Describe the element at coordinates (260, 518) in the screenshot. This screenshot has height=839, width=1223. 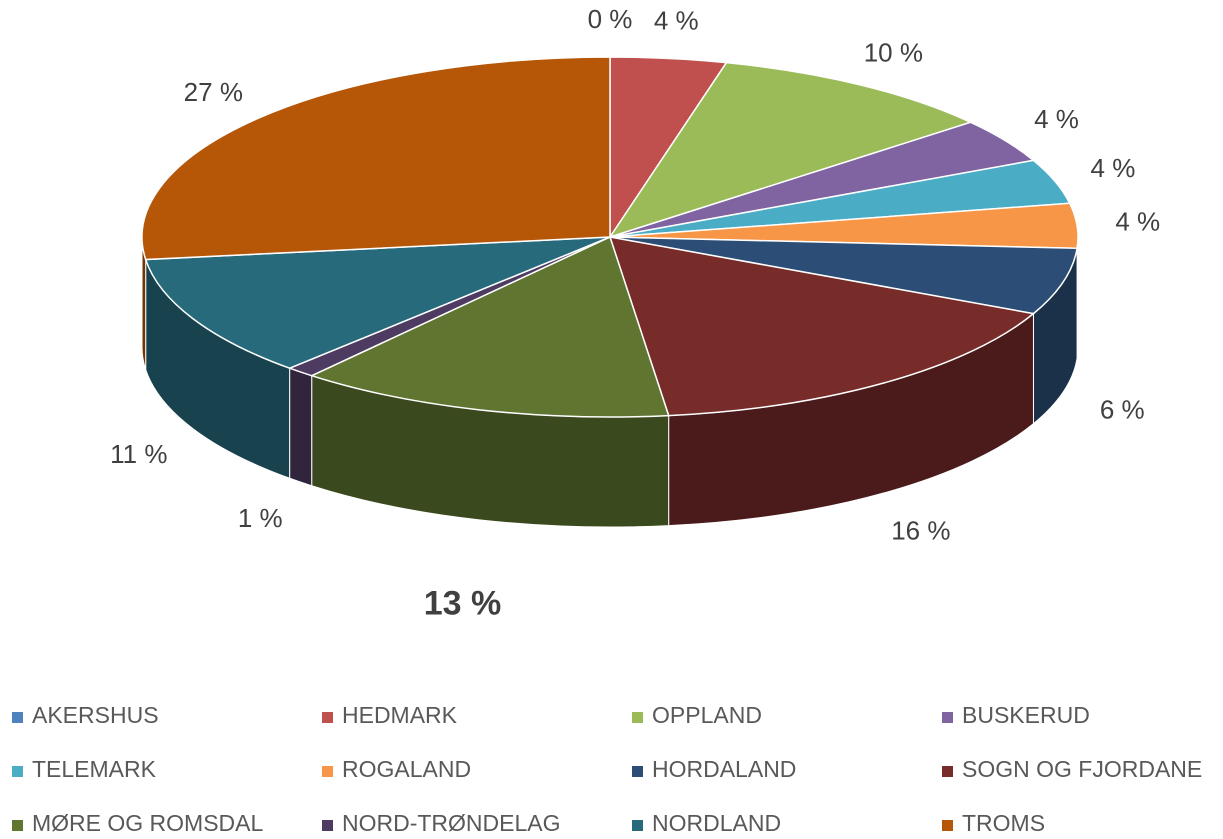
I see `data-label: 1 %` at that location.